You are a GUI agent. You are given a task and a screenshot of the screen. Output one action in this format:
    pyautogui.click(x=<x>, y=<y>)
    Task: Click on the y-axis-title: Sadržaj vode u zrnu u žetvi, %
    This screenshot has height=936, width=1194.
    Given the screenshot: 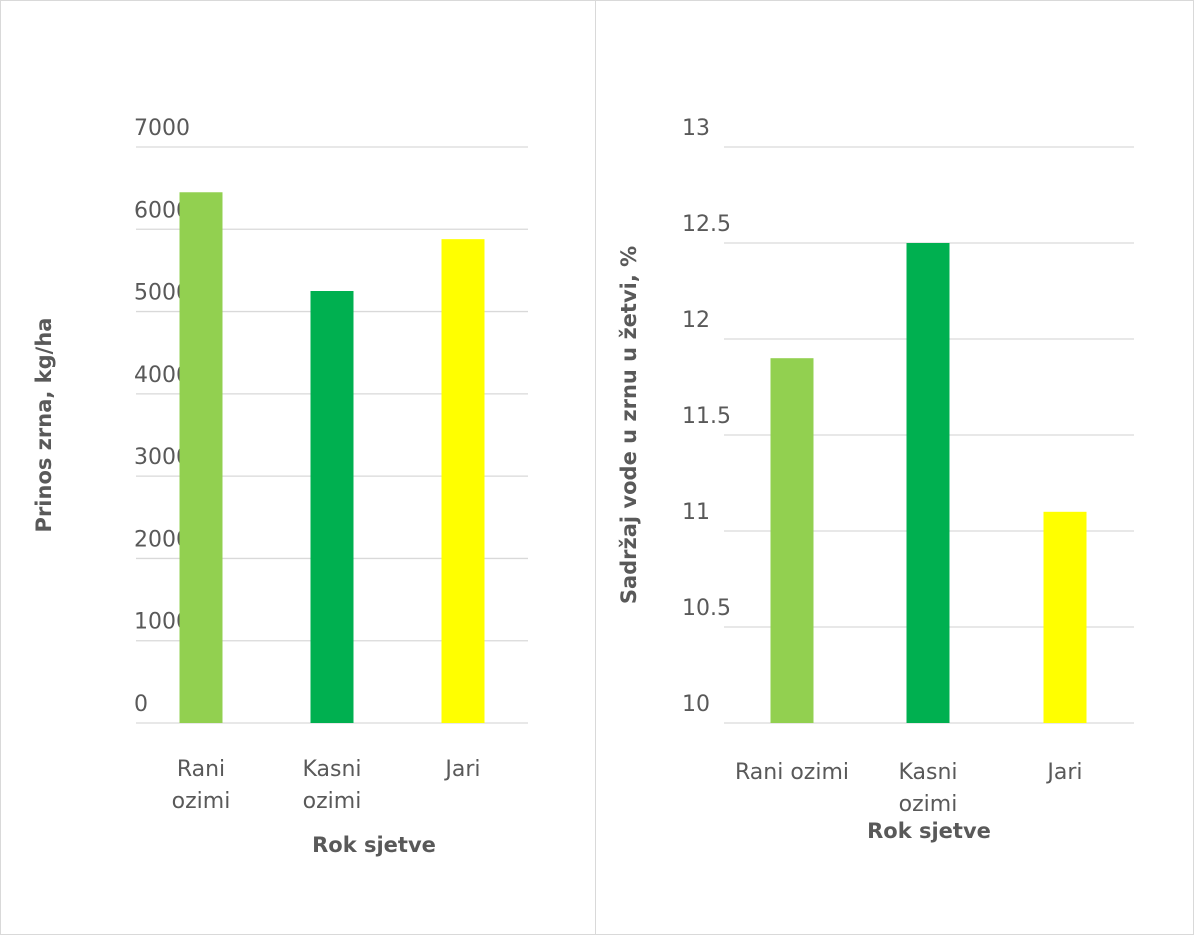 What is the action you would take?
    pyautogui.click(x=629, y=425)
    